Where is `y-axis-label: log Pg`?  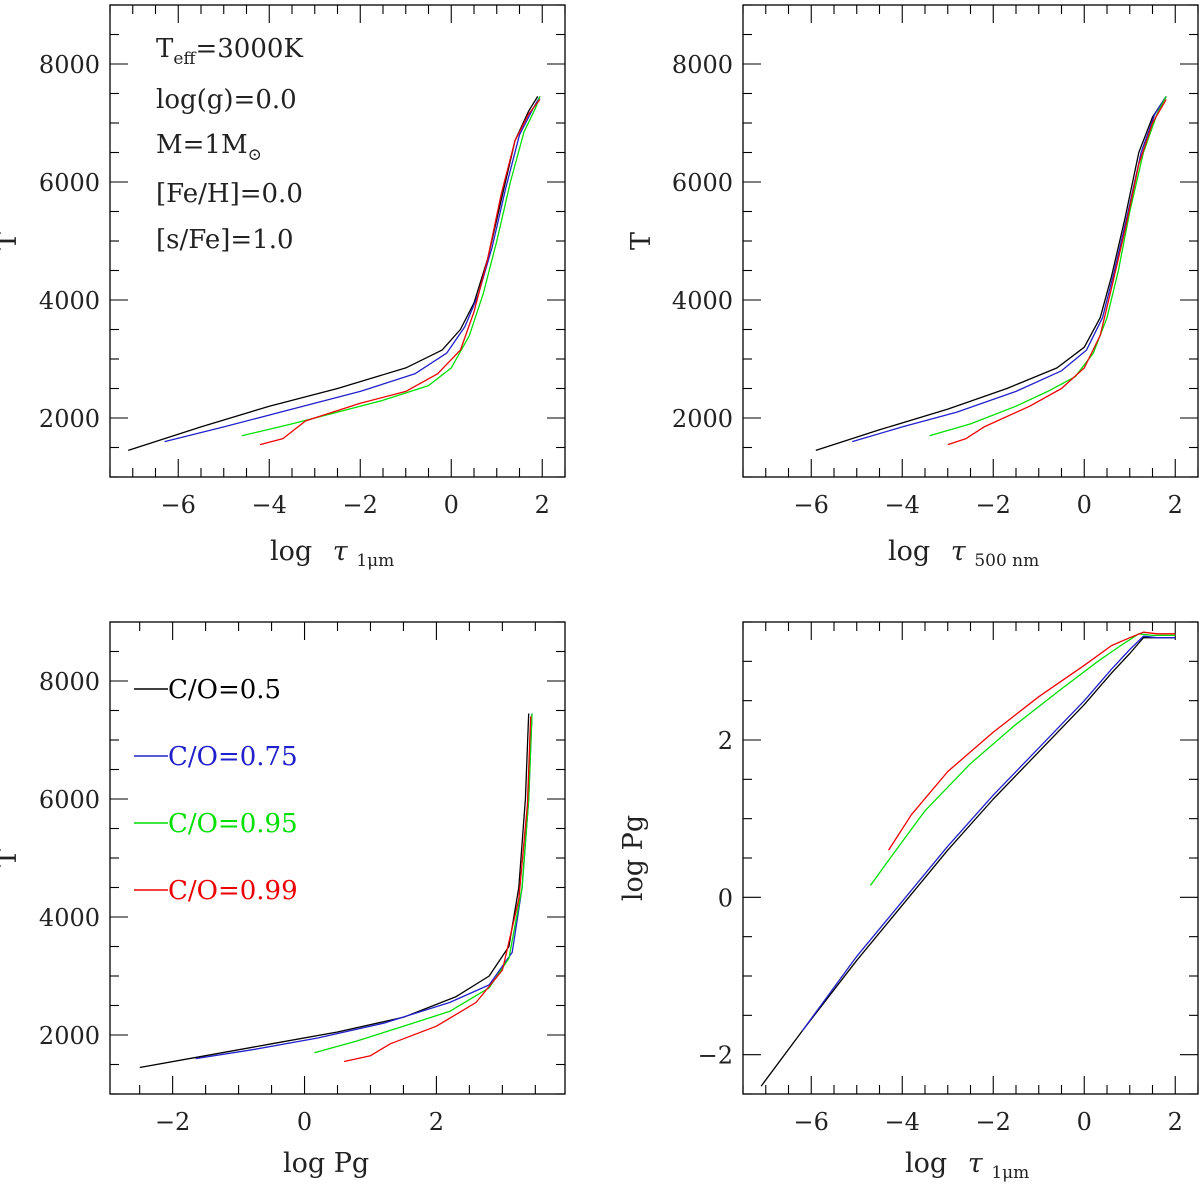 y-axis-label: log Pg is located at coordinates (633, 858).